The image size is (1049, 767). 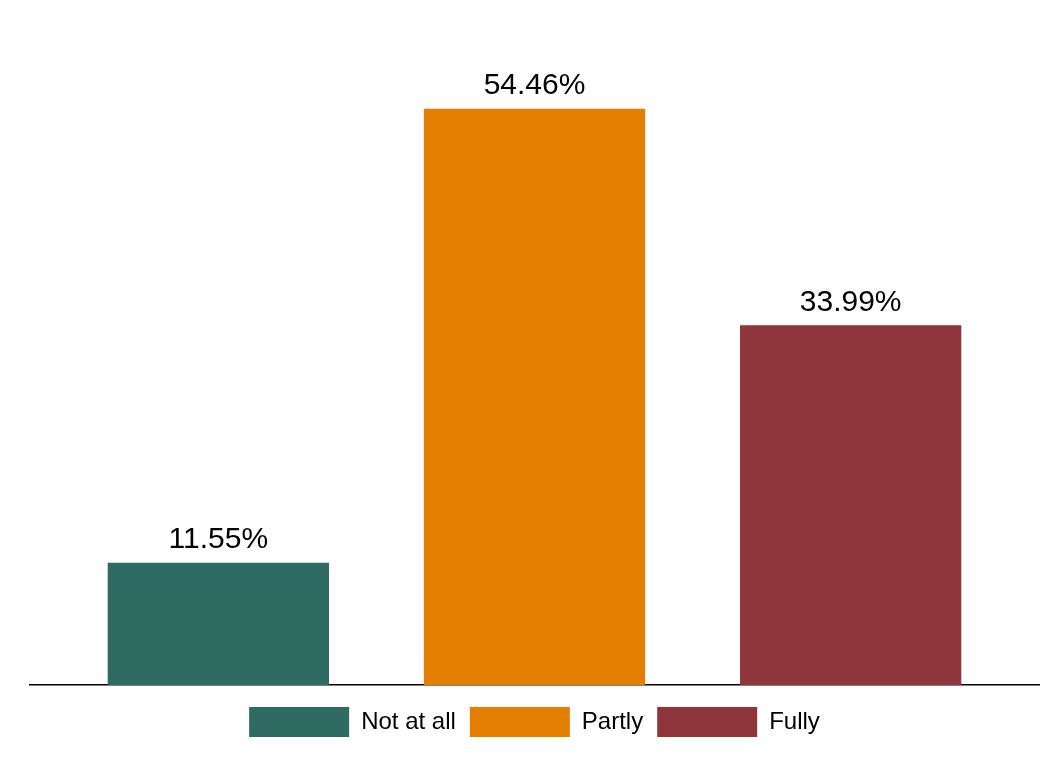 I want to click on data-label: 11.55%, so click(x=218, y=538).